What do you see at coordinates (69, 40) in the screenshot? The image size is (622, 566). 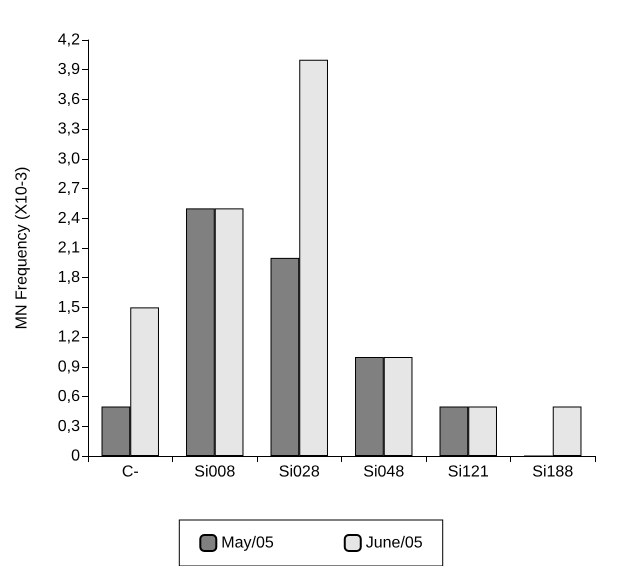 I see `y-tick-label: 4,2` at bounding box center [69, 40].